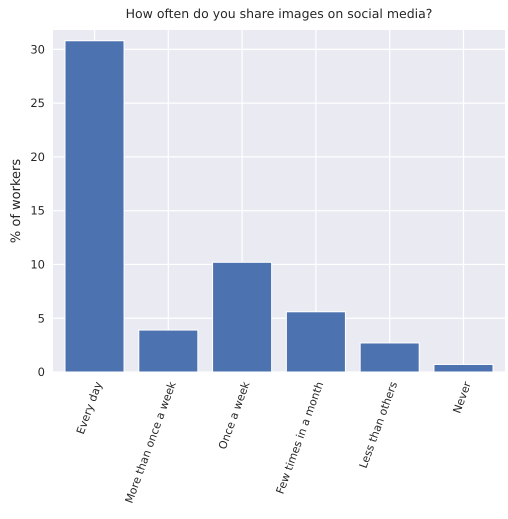 This screenshot has height=519, width=508. Describe the element at coordinates (37, 264) in the screenshot. I see `y-tick-label: 10` at that location.